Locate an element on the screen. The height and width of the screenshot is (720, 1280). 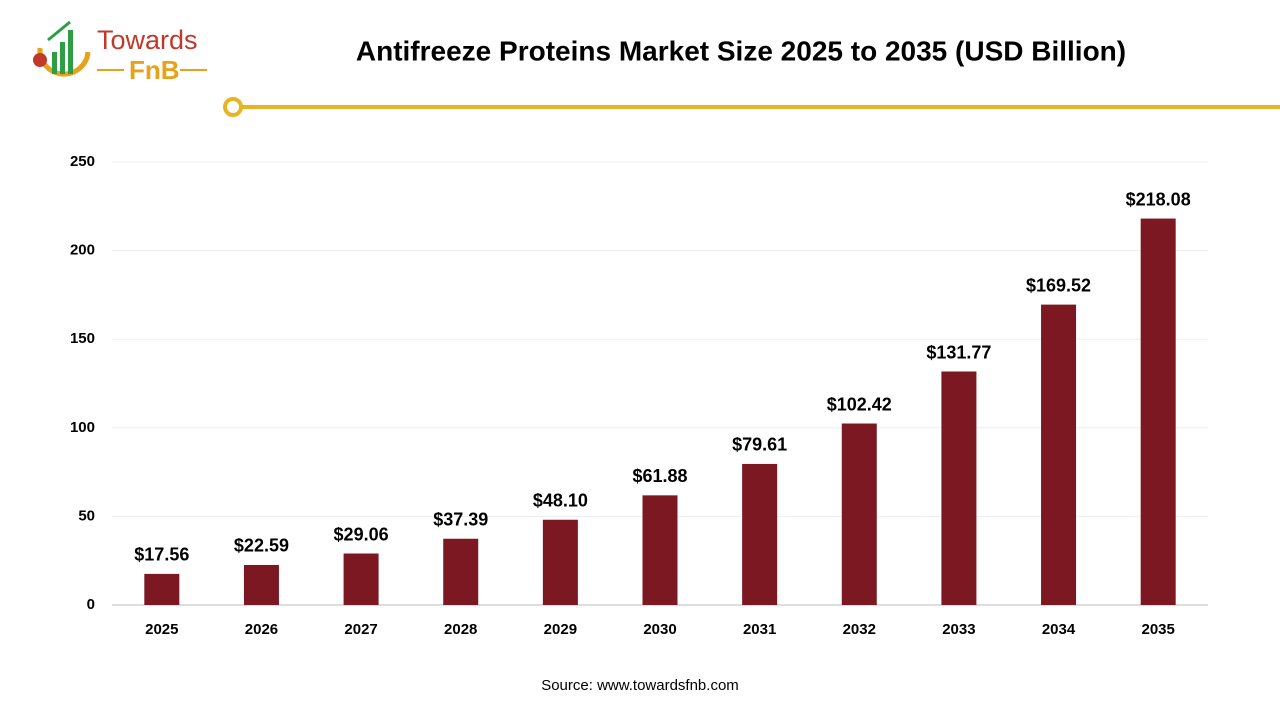
x-tick-label: 2030 is located at coordinates (659, 629).